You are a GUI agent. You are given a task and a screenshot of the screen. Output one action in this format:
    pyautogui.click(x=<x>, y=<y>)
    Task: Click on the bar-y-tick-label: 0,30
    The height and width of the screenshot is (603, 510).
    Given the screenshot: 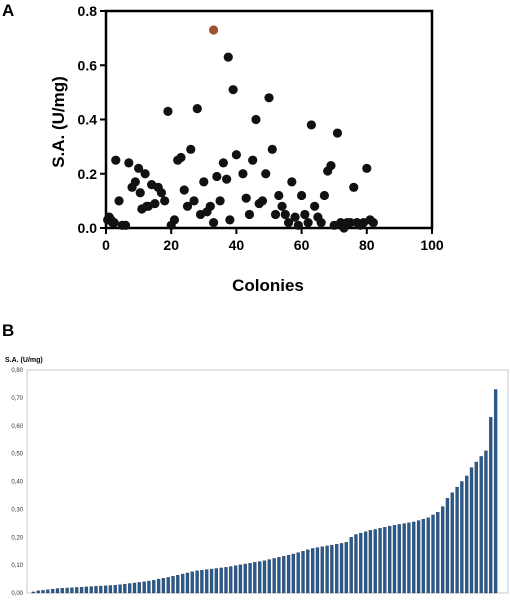 What is the action you would take?
    pyautogui.click(x=17, y=510)
    